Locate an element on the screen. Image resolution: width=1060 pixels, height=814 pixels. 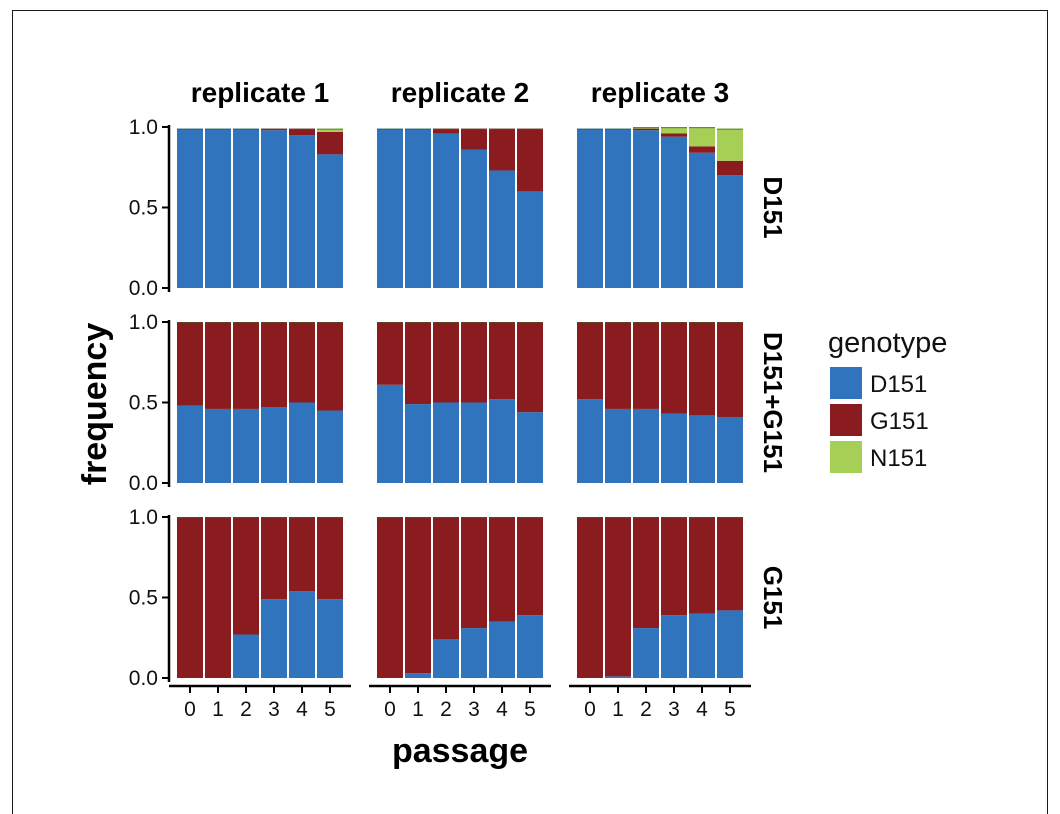
y-axis-title: frequency is located at coordinates (95, 404).